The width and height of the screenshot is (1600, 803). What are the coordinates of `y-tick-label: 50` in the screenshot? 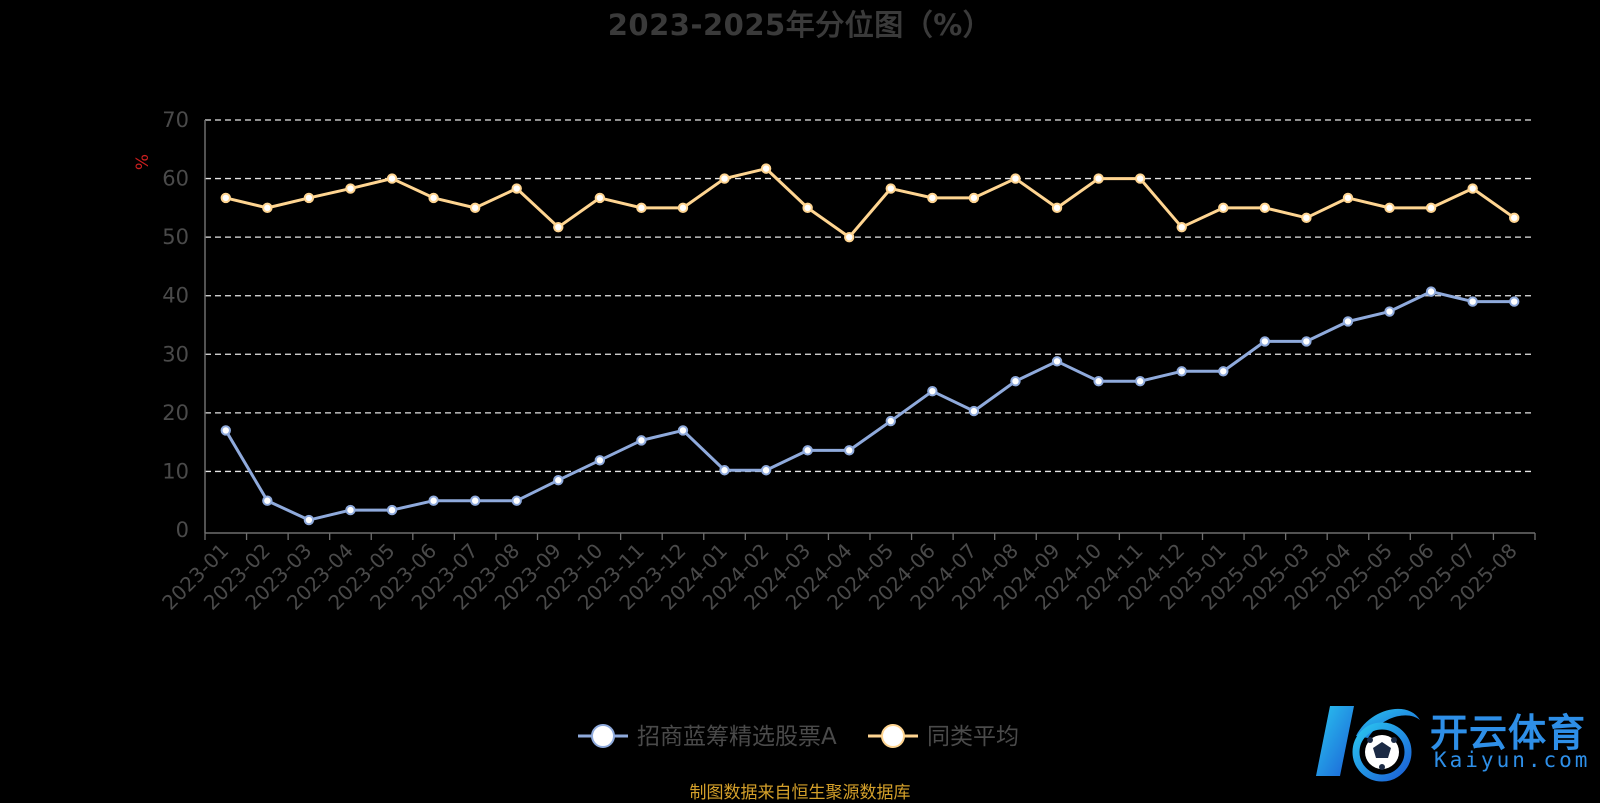 It's located at (175, 237).